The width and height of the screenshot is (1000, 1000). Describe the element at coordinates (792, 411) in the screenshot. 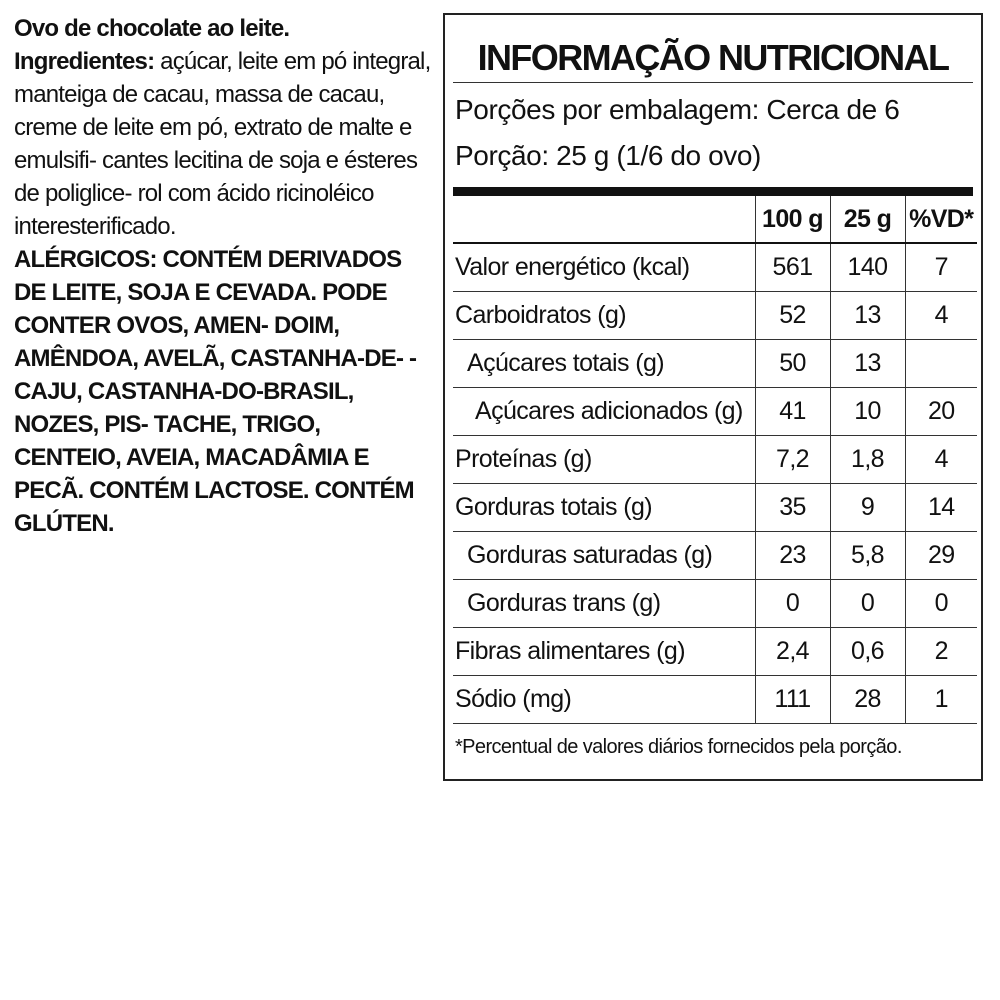

I see `value-100g: 41` at that location.